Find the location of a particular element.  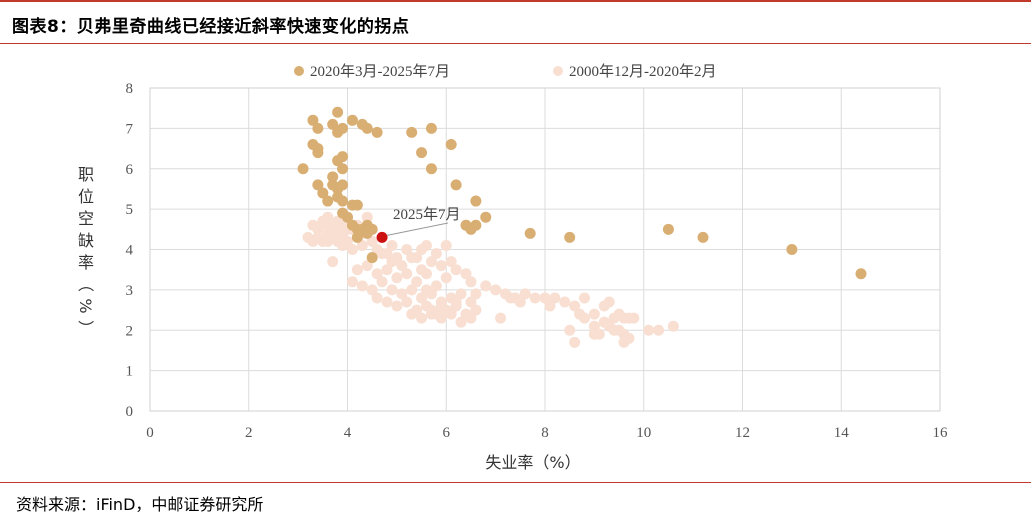

x-axis-ticks: 0 2 4 6 8 10 12 14 16 is located at coordinates (547, 433).